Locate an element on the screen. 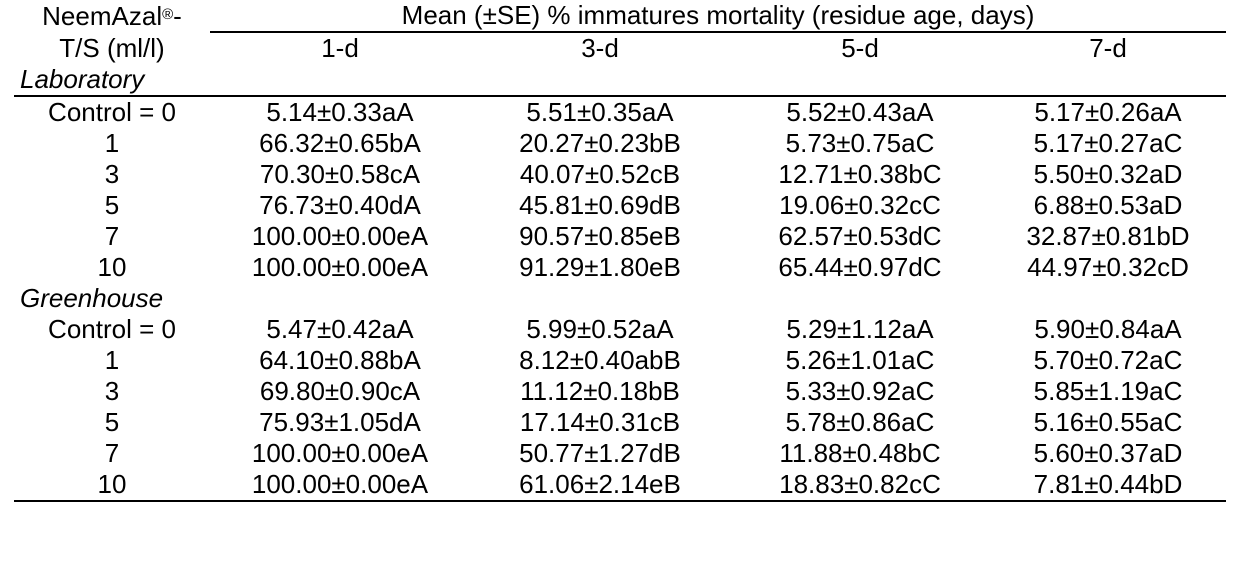  value-cell: 44.97±0.32cD is located at coordinates (1108, 267).